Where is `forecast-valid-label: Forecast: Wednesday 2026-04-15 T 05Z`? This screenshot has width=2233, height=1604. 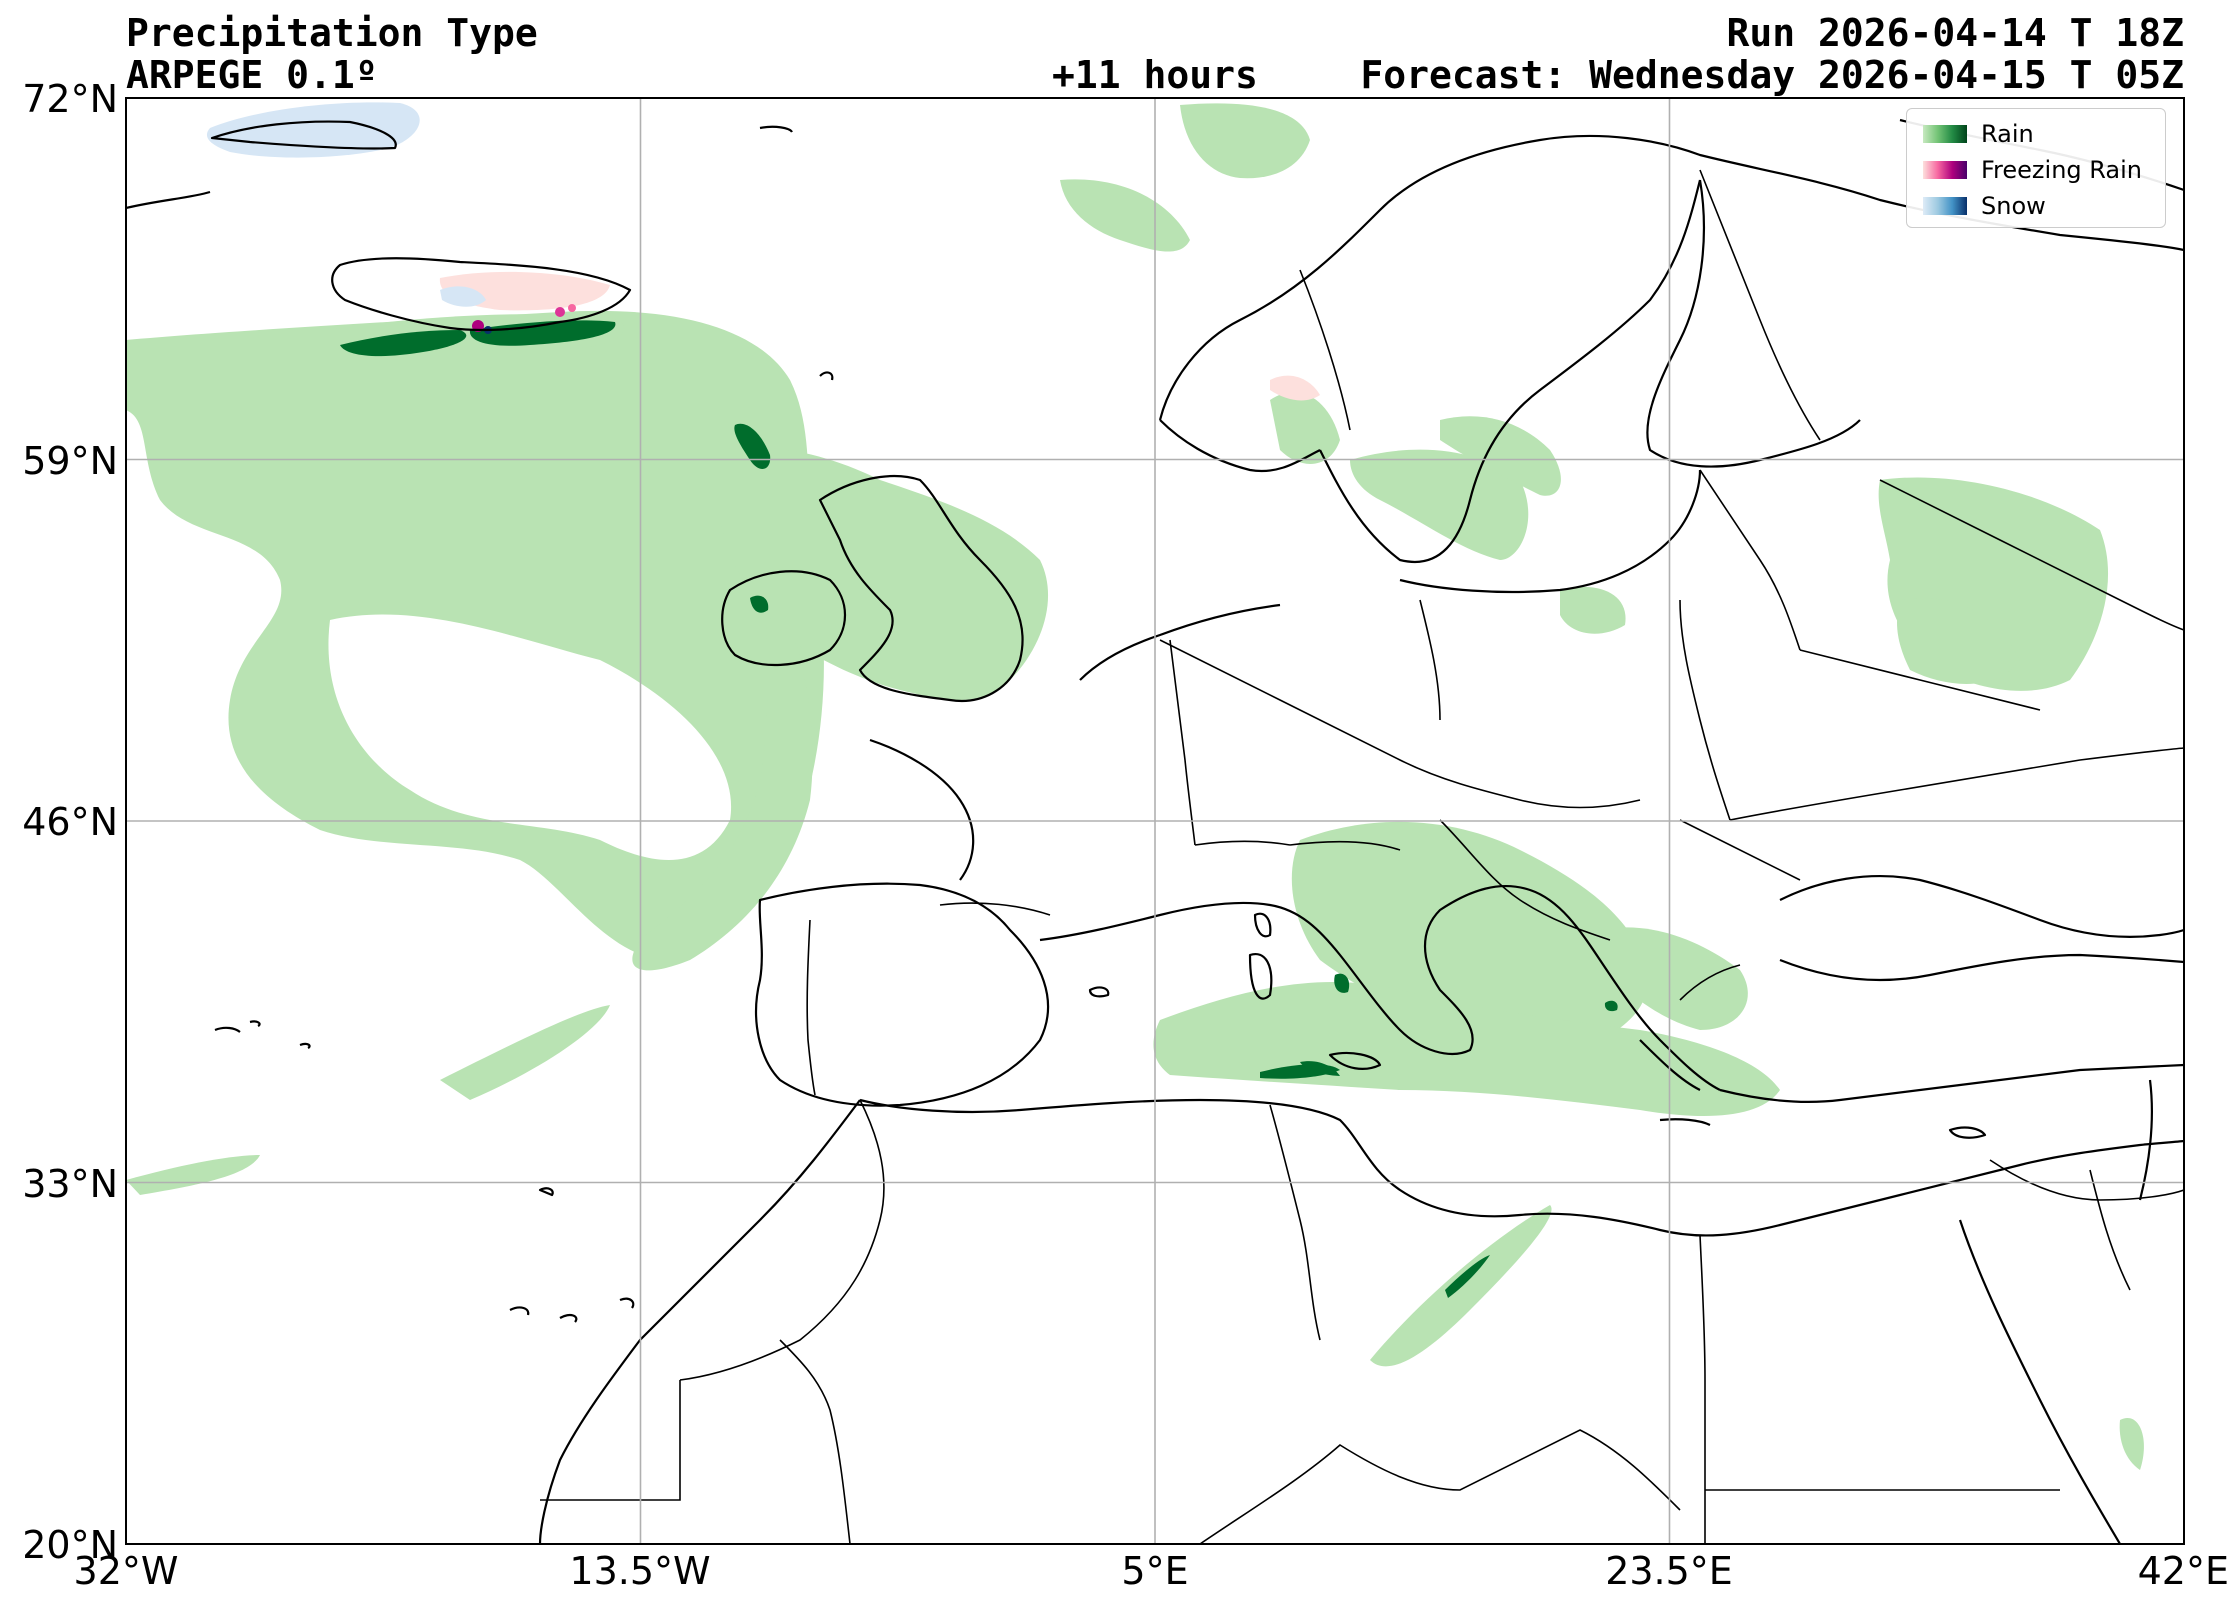 forecast-valid-label: Forecast: Wednesday 2026-04-15 T 05Z is located at coordinates (1772, 75).